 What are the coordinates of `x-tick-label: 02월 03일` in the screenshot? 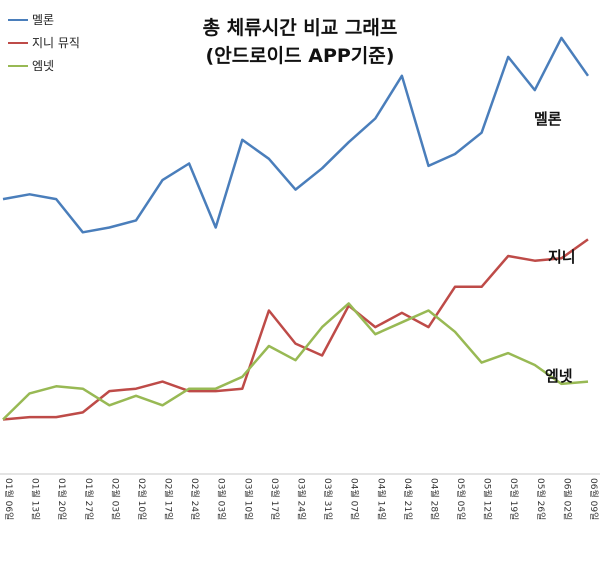 It's located at (115, 499).